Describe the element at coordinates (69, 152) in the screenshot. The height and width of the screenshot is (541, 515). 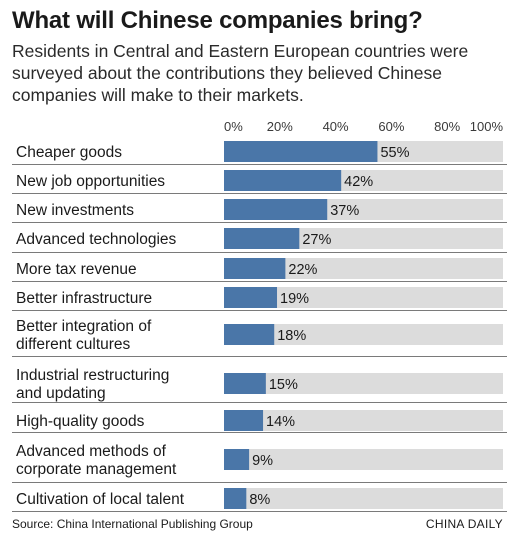
I see `category-label: Cheaper goods` at that location.